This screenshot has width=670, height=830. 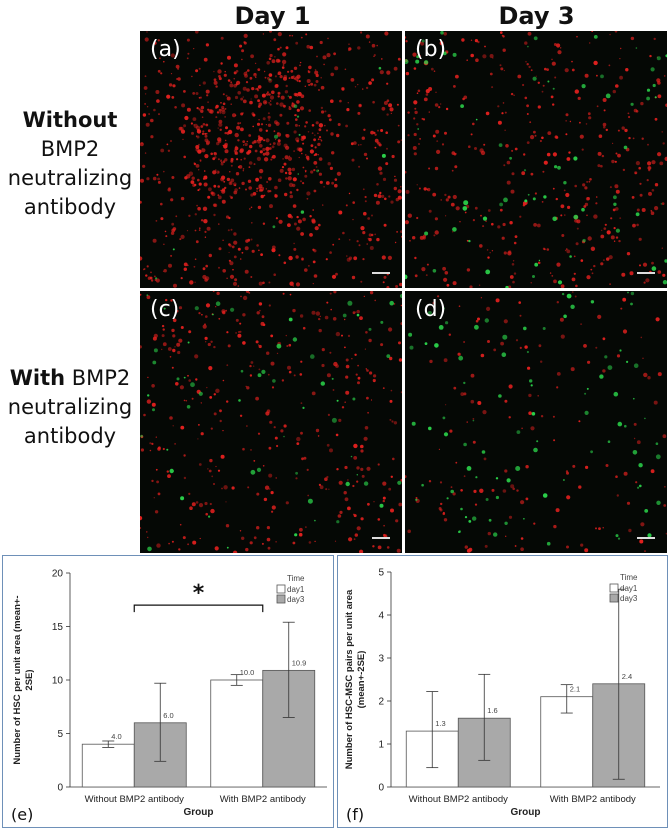 What do you see at coordinates (22, 814) in the screenshot?
I see `panel-label: (e)` at bounding box center [22, 814].